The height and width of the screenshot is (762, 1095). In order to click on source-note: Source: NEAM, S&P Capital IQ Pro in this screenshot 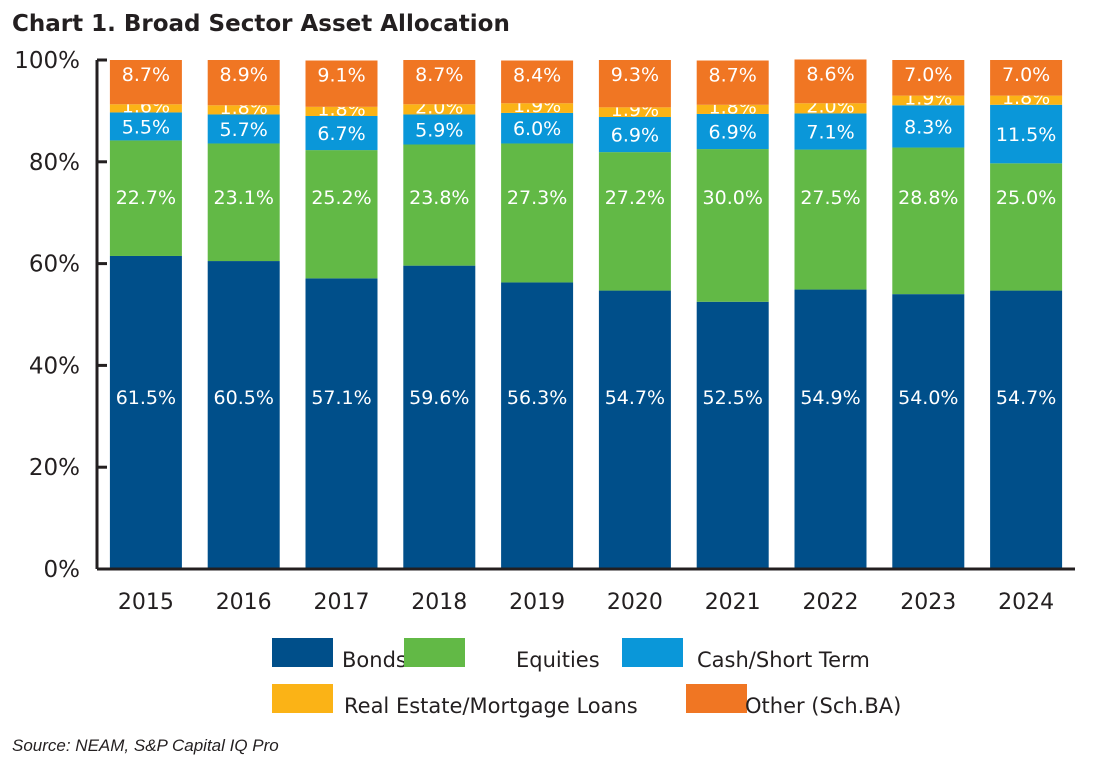, I will do `click(145, 745)`.